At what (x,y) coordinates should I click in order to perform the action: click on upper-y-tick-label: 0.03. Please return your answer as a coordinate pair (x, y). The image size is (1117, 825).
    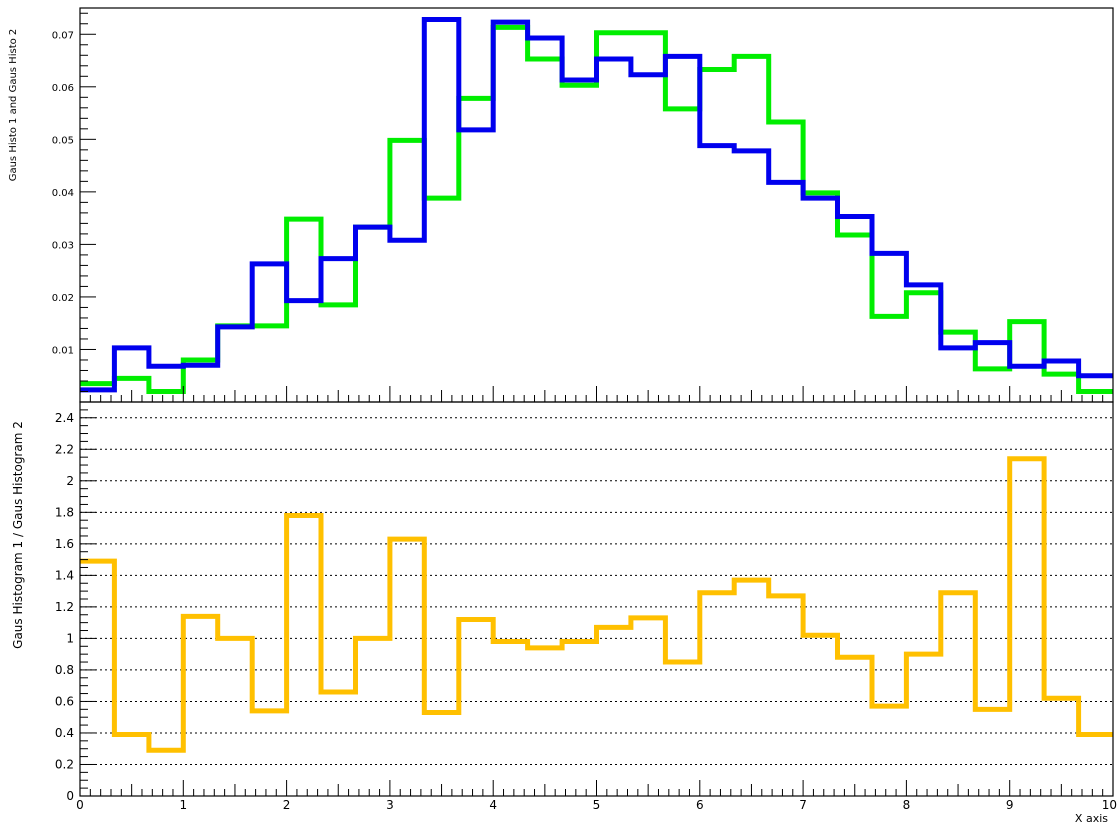
    Looking at the image, I should click on (63, 245).